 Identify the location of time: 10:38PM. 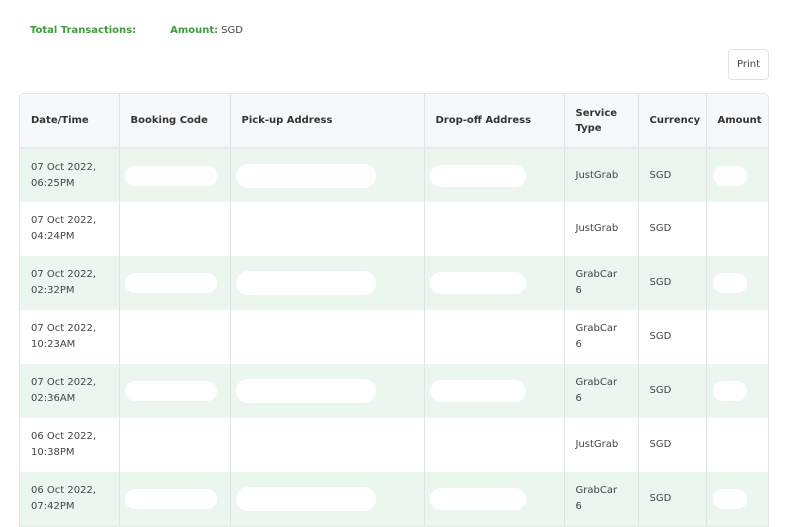
(53, 452).